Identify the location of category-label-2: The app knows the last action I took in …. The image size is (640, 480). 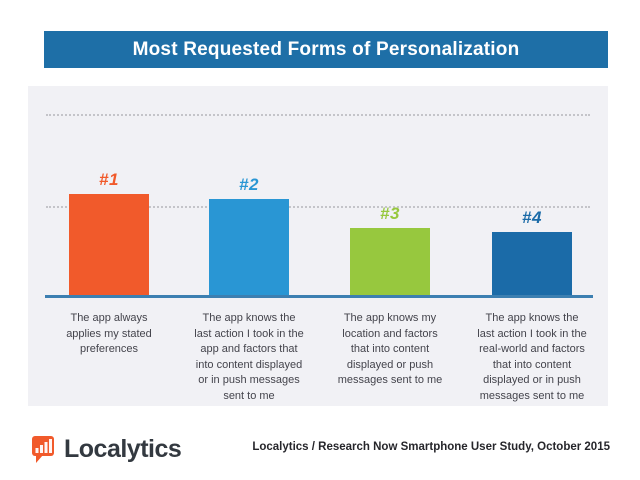
(249, 357).